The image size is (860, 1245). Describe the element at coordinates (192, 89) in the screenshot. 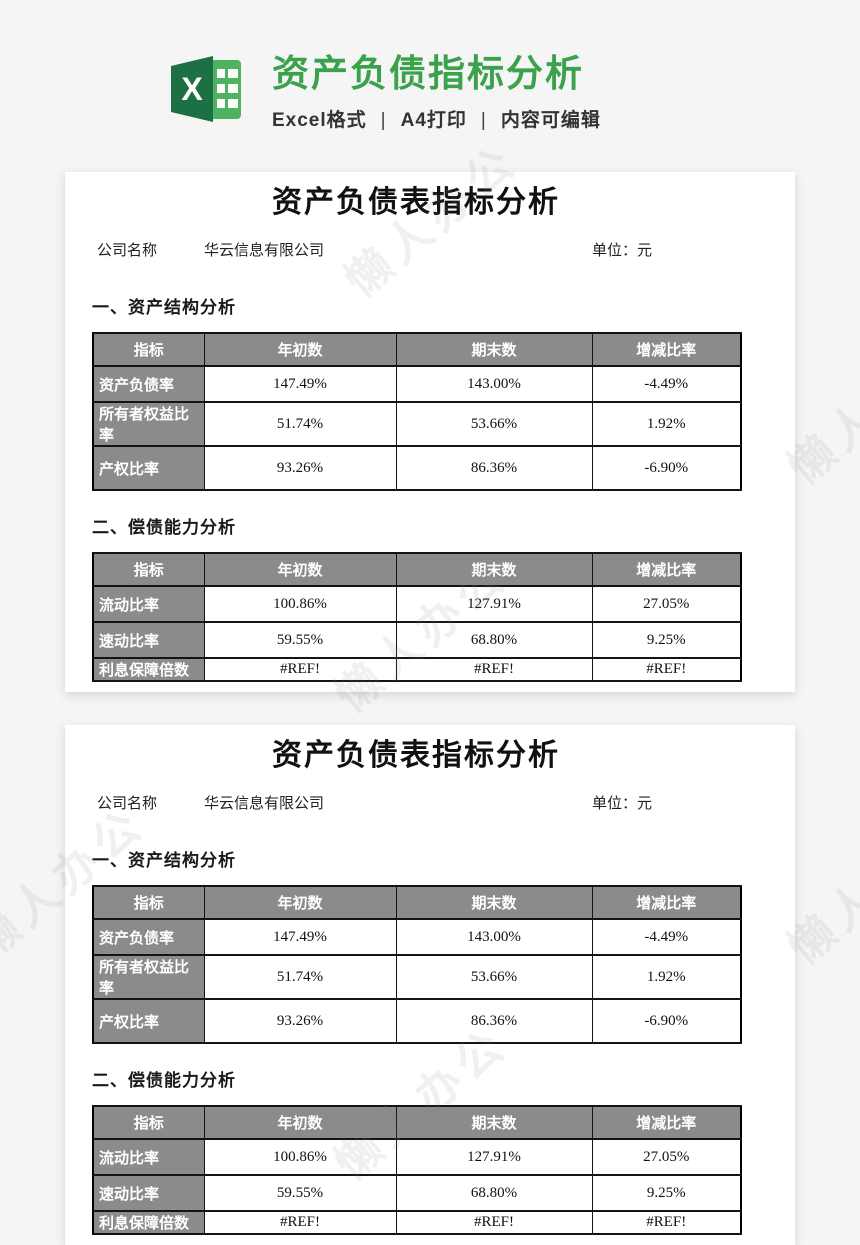

I see `svg-text: X` at that location.